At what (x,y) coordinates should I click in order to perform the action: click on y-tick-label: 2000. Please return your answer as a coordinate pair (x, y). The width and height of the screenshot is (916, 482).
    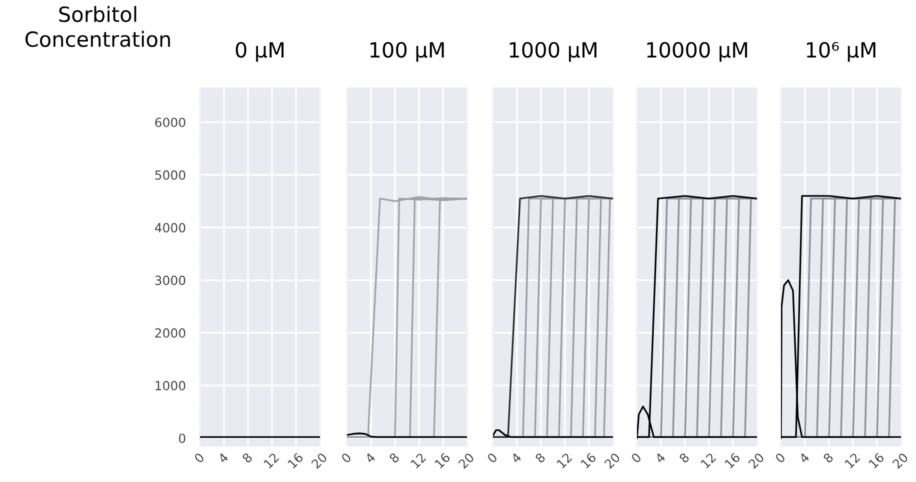
    Looking at the image, I should click on (170, 333).